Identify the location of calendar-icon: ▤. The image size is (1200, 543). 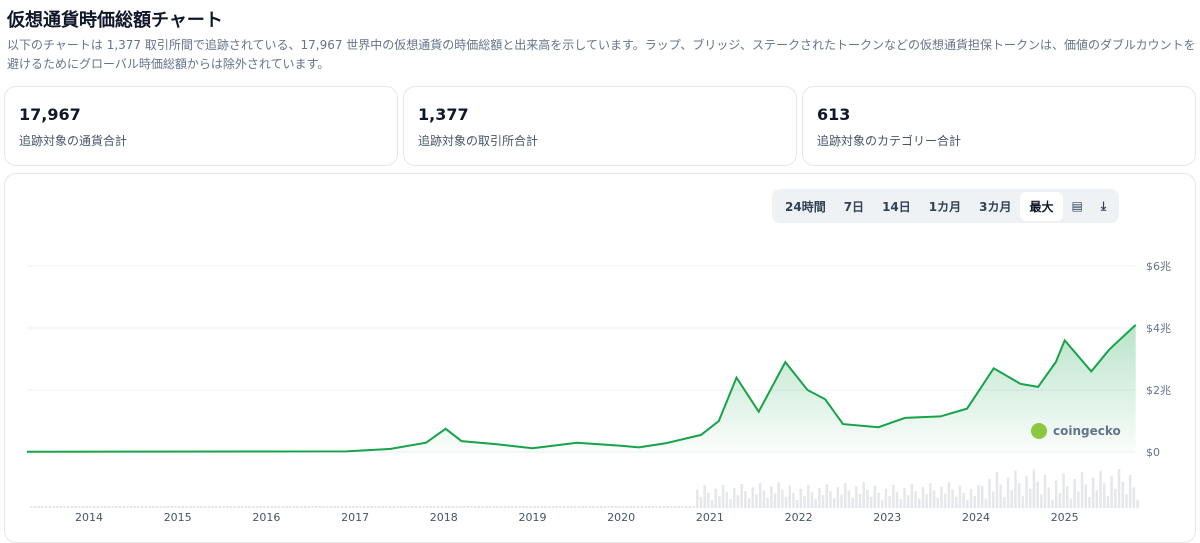
(1077, 206).